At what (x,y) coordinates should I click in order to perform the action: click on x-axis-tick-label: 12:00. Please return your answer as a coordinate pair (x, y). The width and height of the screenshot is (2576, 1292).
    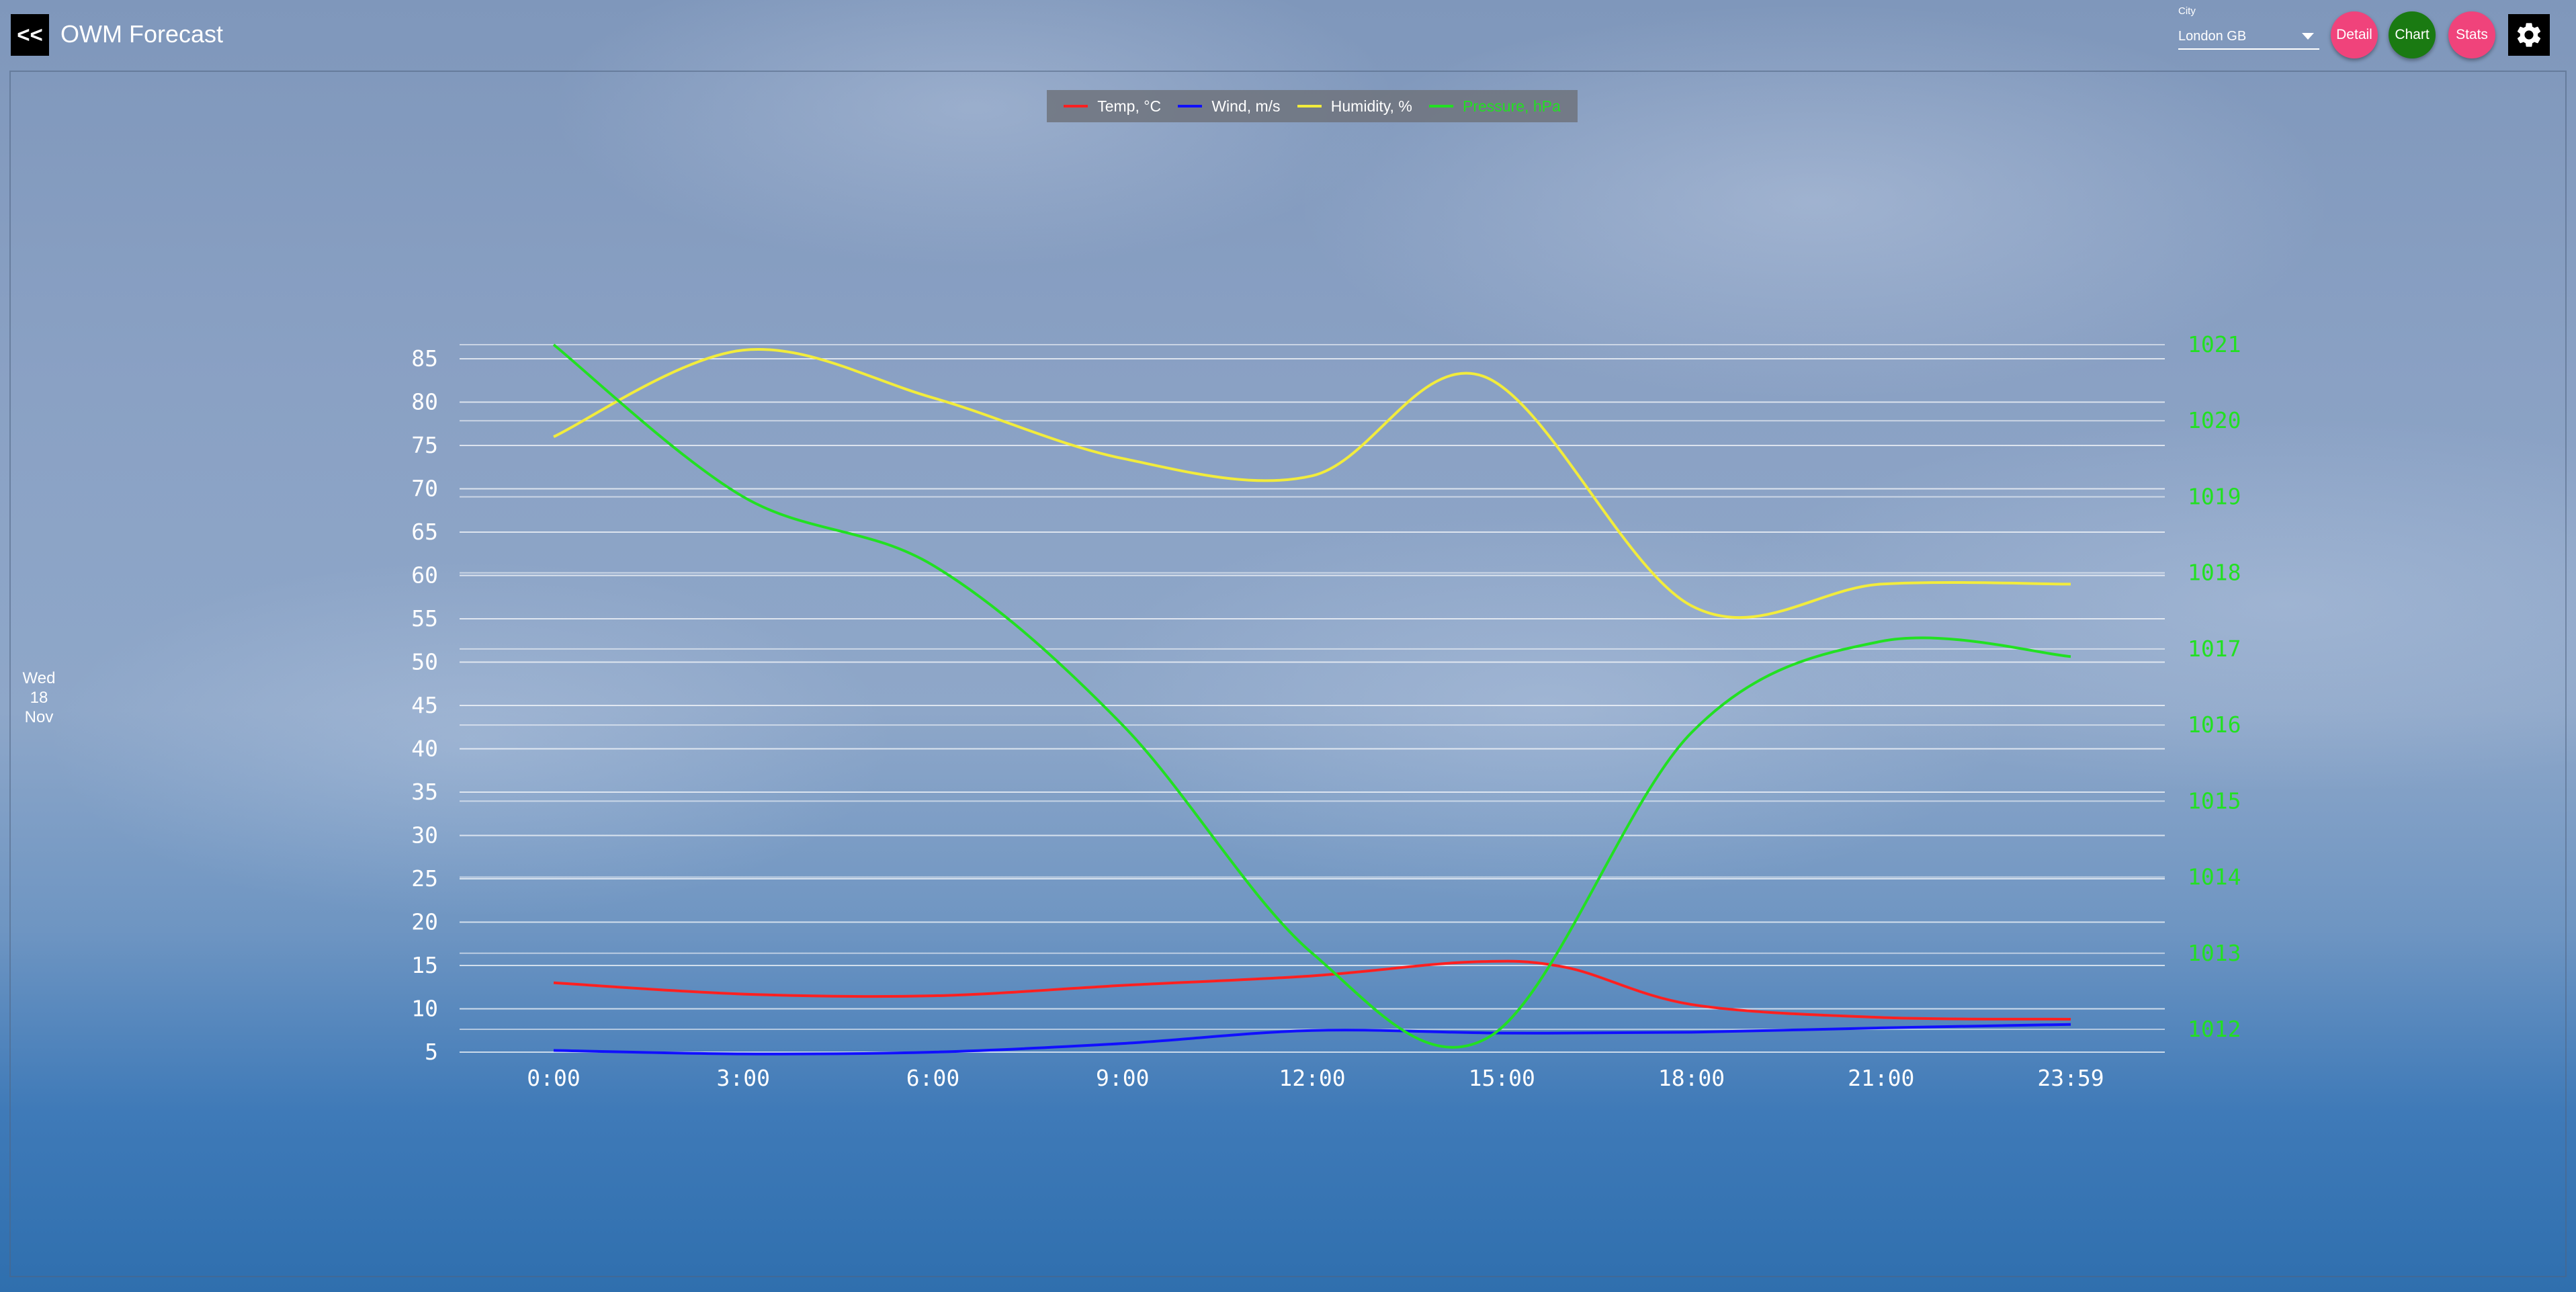
    Looking at the image, I should click on (1312, 1078).